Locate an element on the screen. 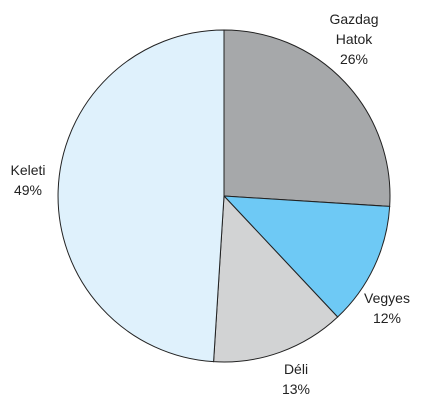  slice-name-line: Keleti is located at coordinates (27, 170).